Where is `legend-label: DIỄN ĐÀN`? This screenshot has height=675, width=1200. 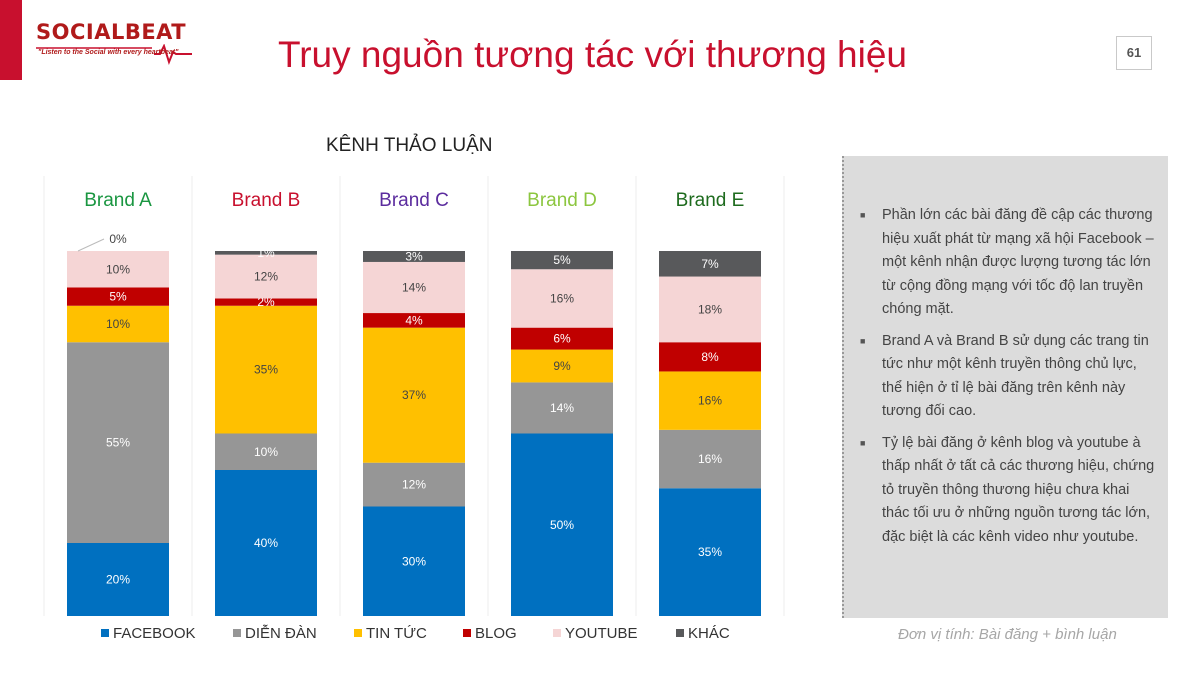
legend-label: DIỄN ĐÀN is located at coordinates (281, 633).